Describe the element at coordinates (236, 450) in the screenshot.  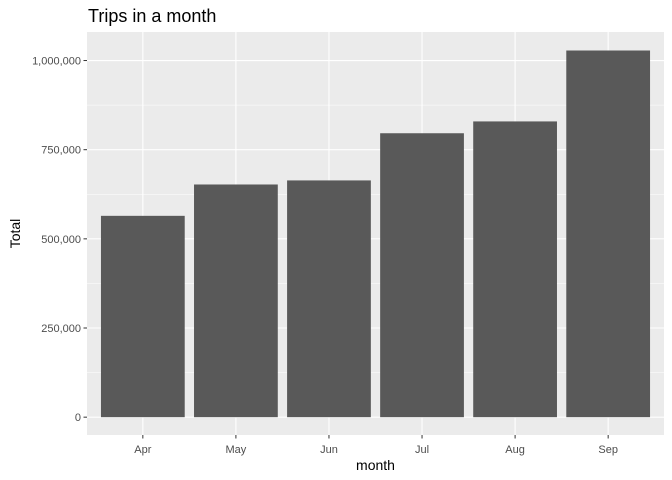
I see `x-tick-label: May` at that location.